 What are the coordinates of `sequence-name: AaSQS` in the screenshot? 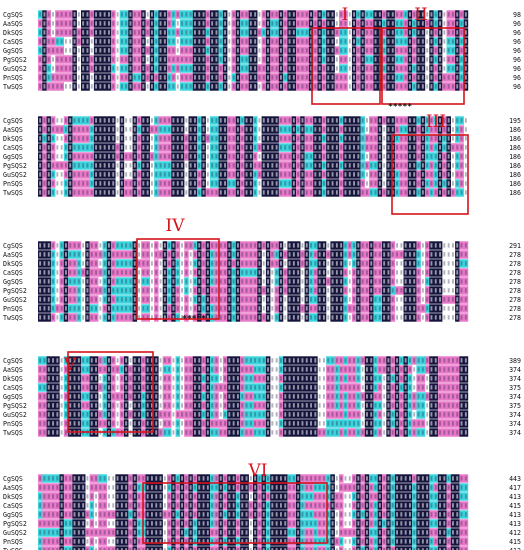 It's located at (13, 130).